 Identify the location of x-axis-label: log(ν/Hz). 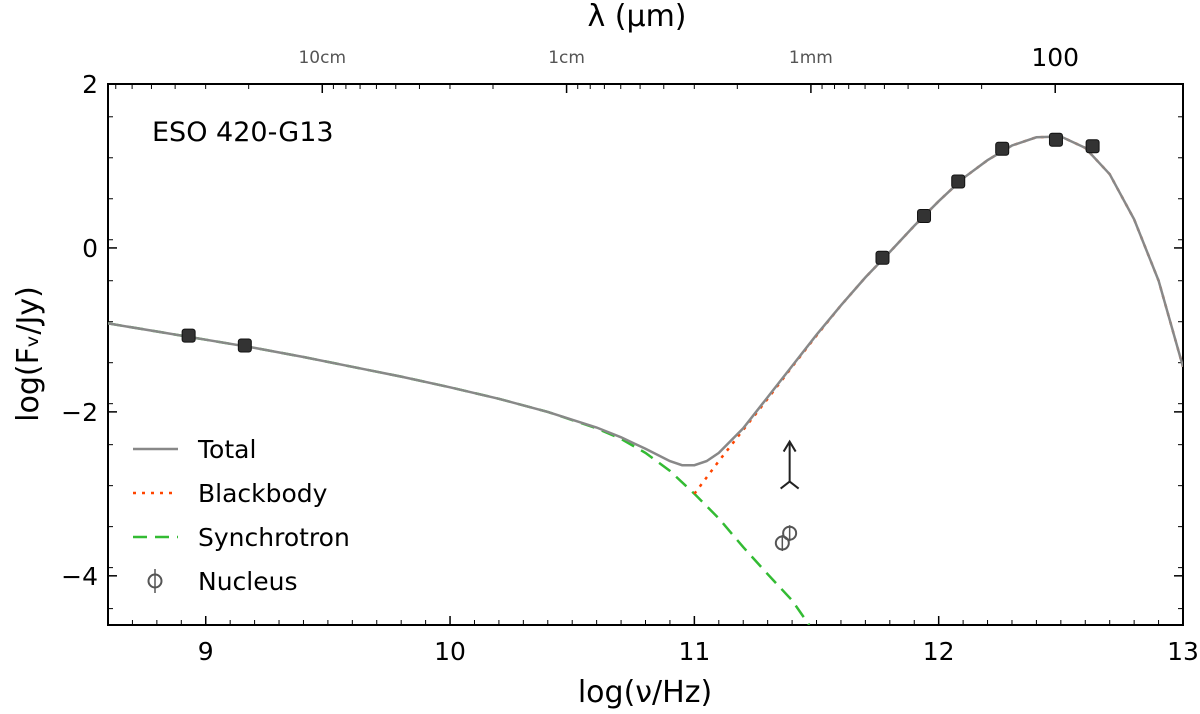
(645, 692).